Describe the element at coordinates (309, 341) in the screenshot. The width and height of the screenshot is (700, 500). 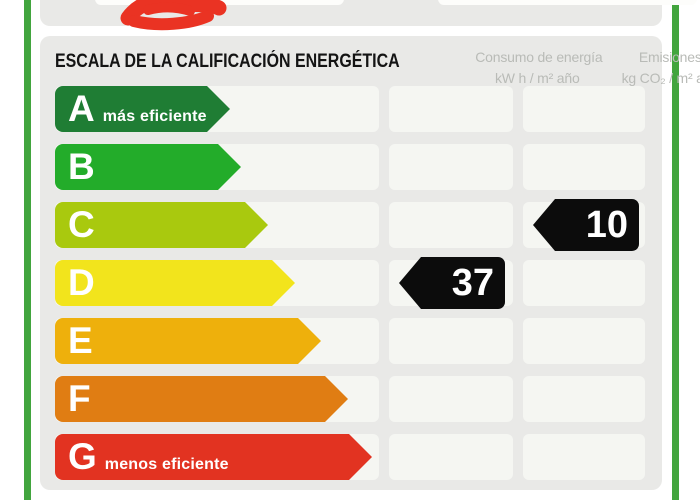
I see `rating-arrow-e-tip` at that location.